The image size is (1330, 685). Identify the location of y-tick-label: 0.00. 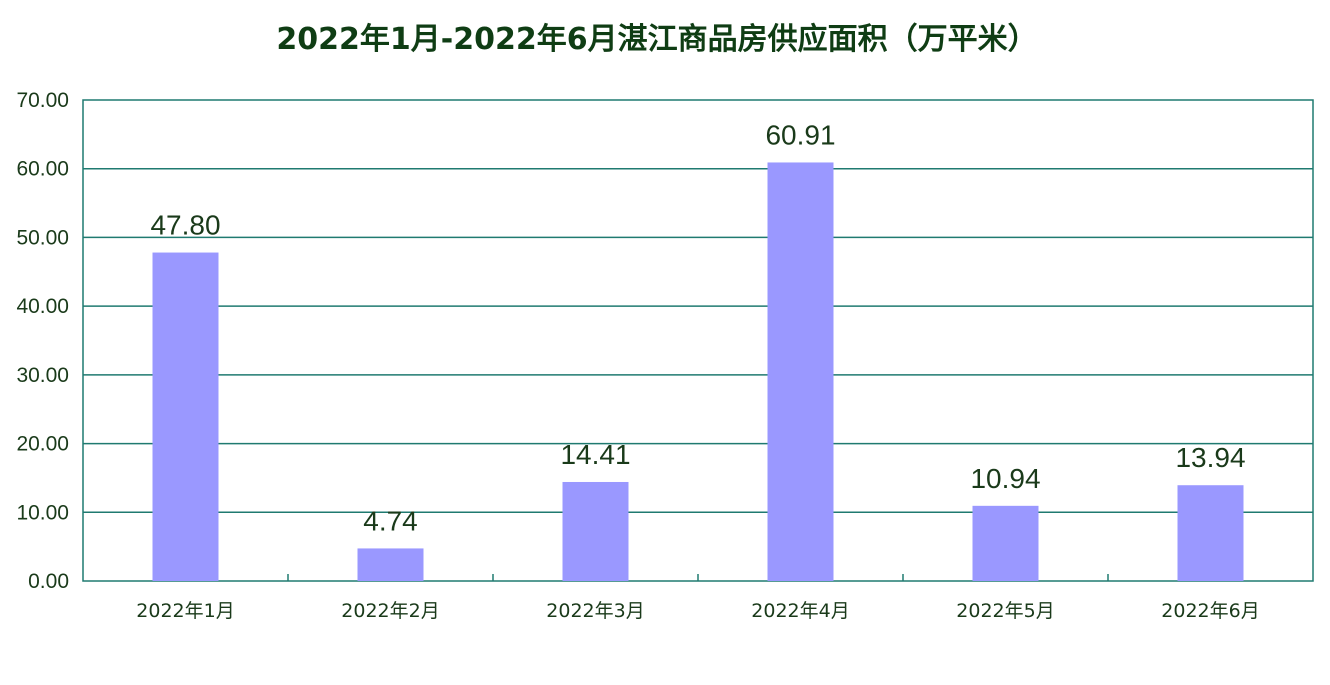
(48, 581).